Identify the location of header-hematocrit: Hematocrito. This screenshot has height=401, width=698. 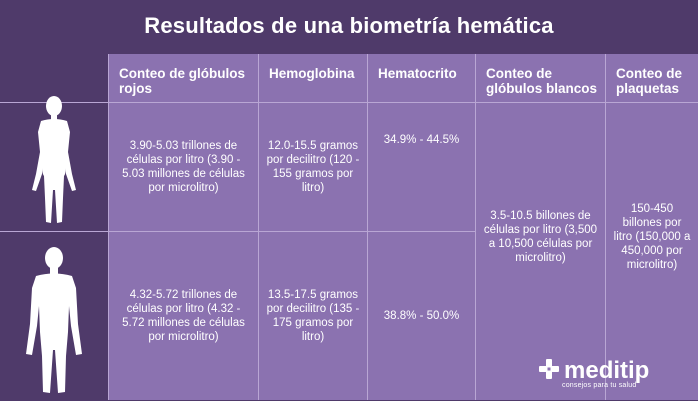
(421, 78).